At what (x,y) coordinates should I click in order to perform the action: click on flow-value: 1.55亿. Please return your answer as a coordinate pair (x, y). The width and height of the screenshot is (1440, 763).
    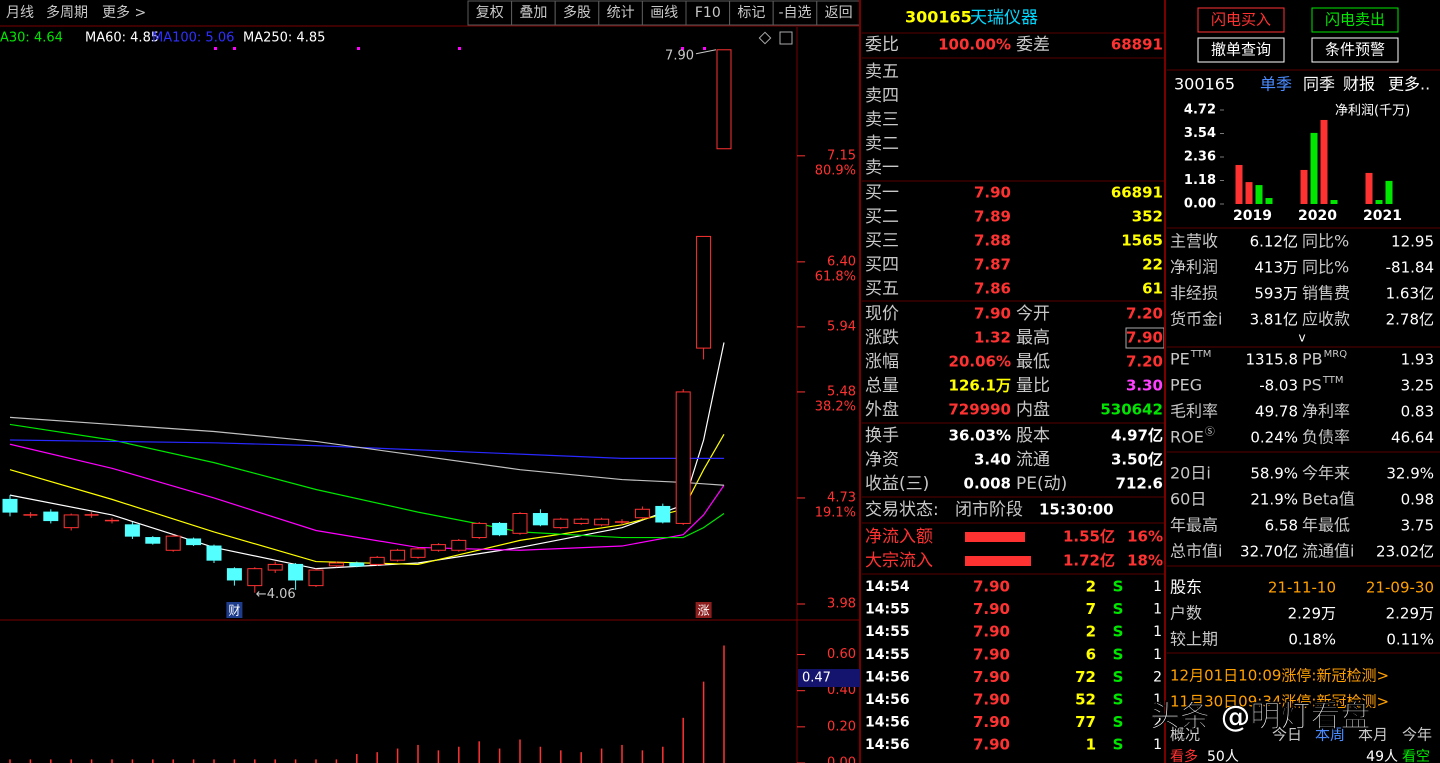
    Looking at the image, I should click on (1089, 537).